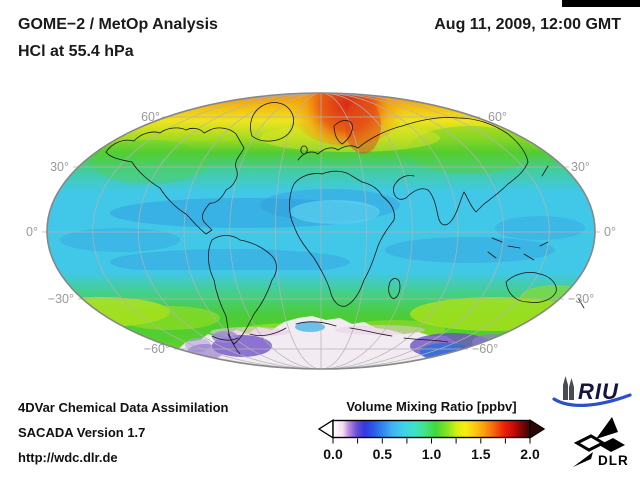 The height and width of the screenshot is (480, 640). Describe the element at coordinates (333, 454) in the screenshot. I see `colorbar-tick-label-0: 0.0` at that location.